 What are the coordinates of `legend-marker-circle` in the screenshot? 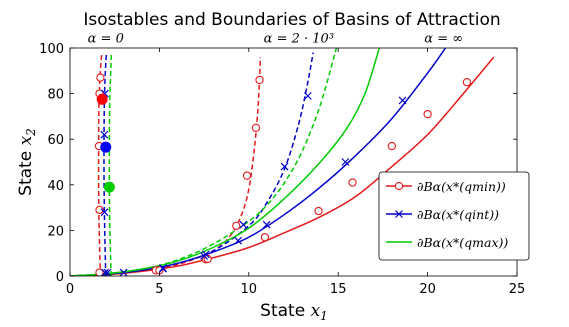 It's located at (399, 186).